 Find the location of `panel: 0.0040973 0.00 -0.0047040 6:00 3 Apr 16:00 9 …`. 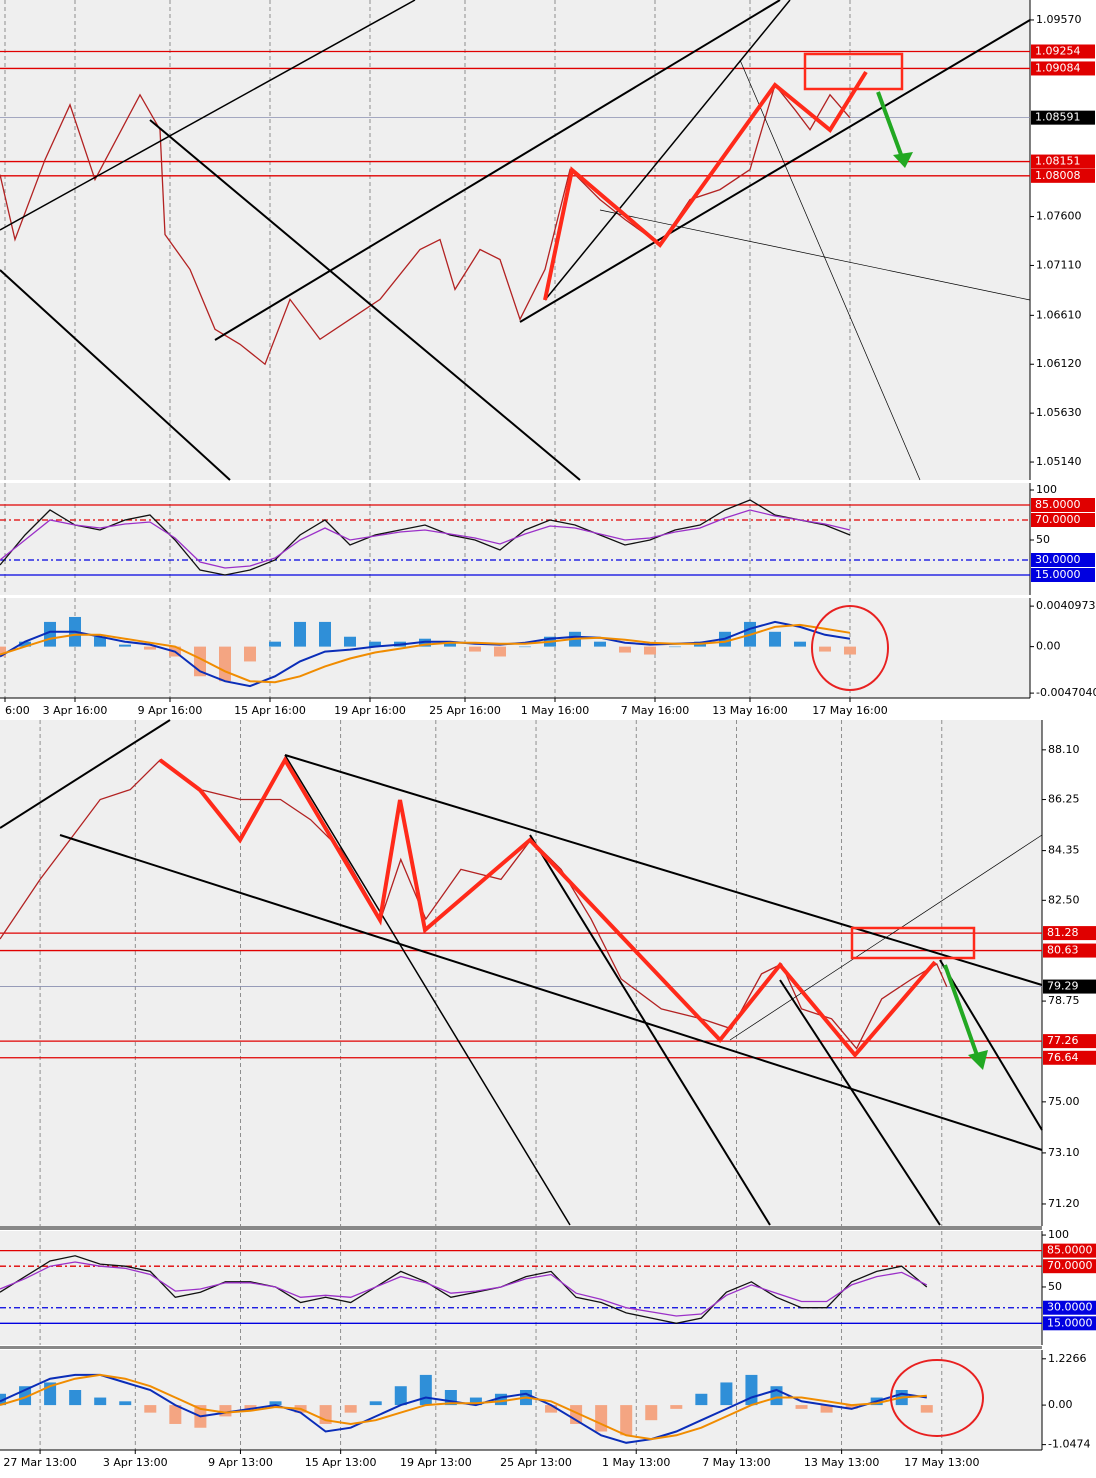

panel: 0.0040973 0.00 -0.0047040 6:00 3 Apr 16:00 9 … is located at coordinates (548, 657).